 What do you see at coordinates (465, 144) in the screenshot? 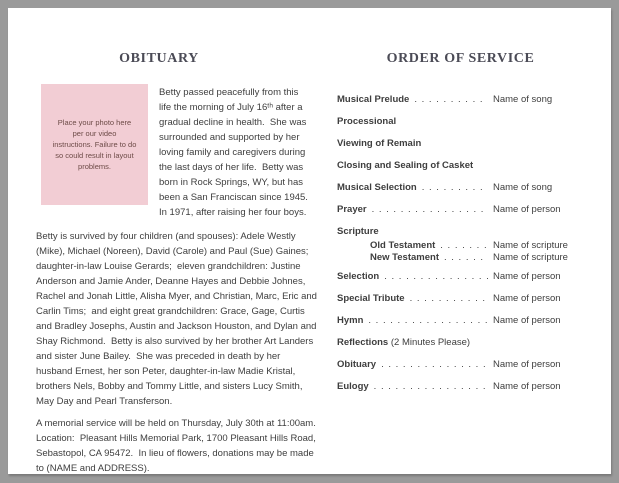
I see `order-item-row: Viewing of Remain` at bounding box center [465, 144].